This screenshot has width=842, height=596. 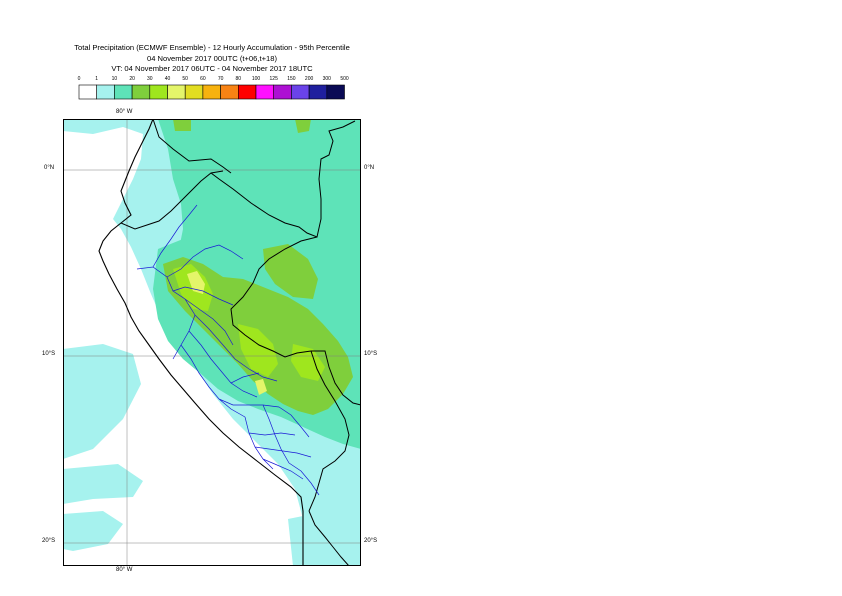 I want to click on border-peru-bolivia, so click(x=329, y=431).